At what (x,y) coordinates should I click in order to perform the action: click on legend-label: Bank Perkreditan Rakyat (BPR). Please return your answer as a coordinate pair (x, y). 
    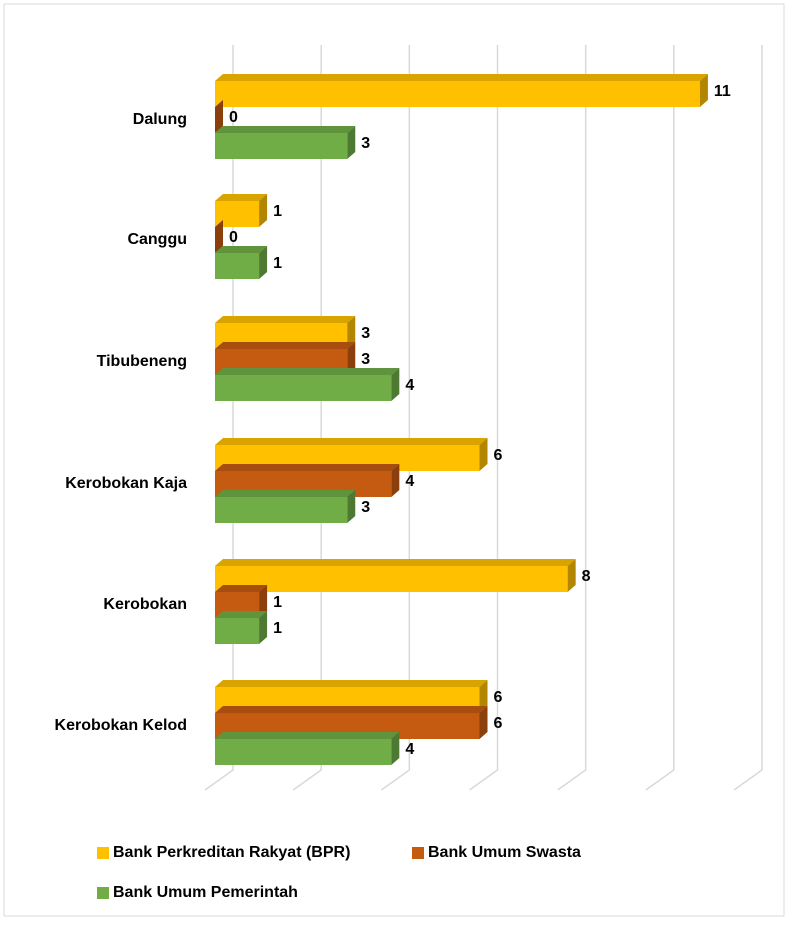
    Looking at the image, I should click on (231, 852).